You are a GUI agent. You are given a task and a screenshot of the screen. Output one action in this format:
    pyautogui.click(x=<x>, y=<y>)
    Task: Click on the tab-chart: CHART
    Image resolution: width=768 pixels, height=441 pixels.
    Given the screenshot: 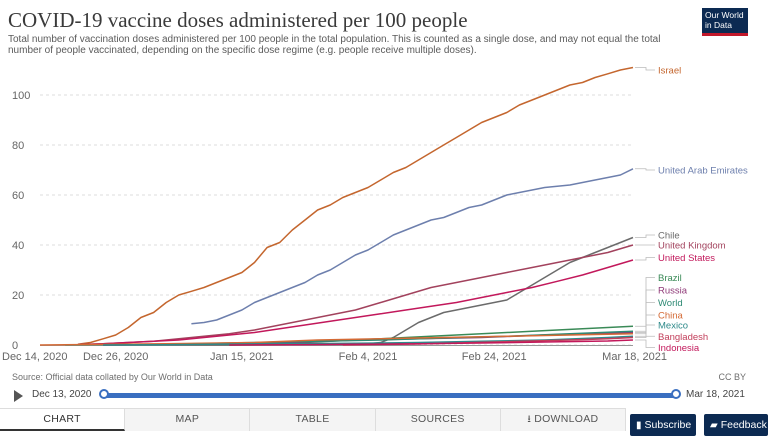 What is the action you would take?
    pyautogui.click(x=63, y=420)
    